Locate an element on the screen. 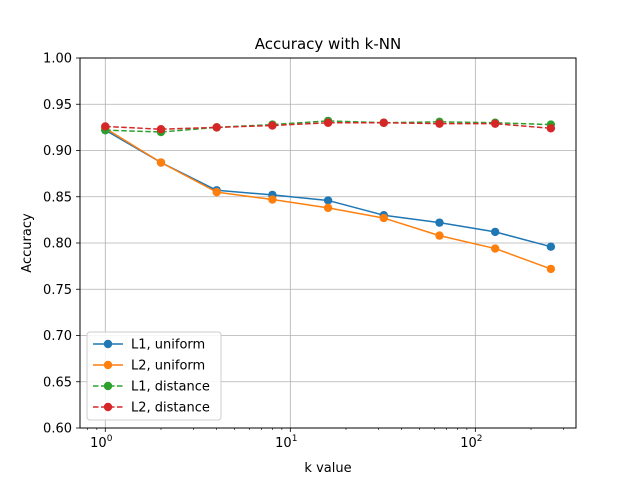 The height and width of the screenshot is (480, 640). y-tick-label: 0.70 is located at coordinates (57, 336).